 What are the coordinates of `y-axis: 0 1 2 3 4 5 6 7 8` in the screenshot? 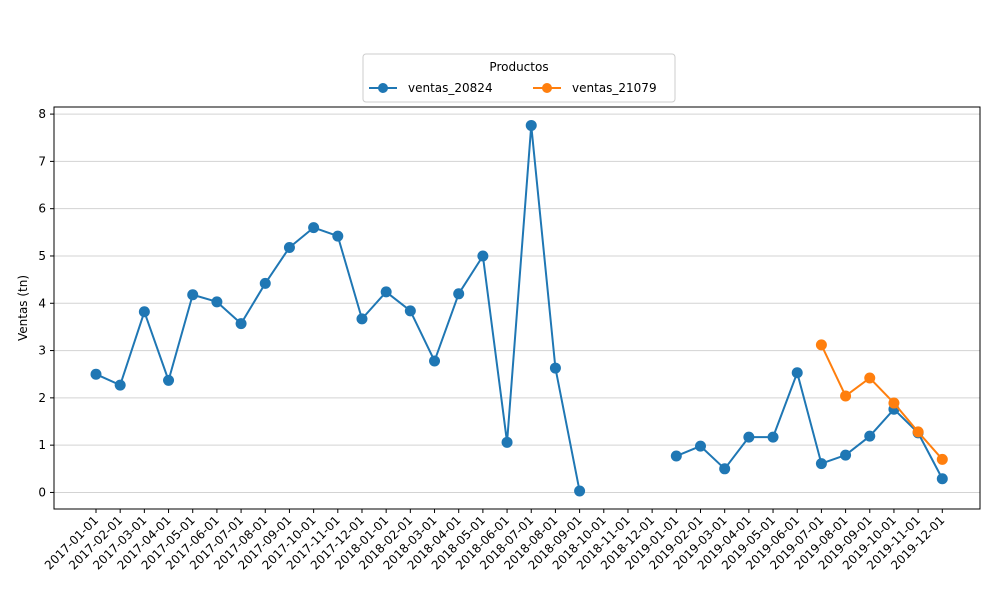 It's located at (46, 303).